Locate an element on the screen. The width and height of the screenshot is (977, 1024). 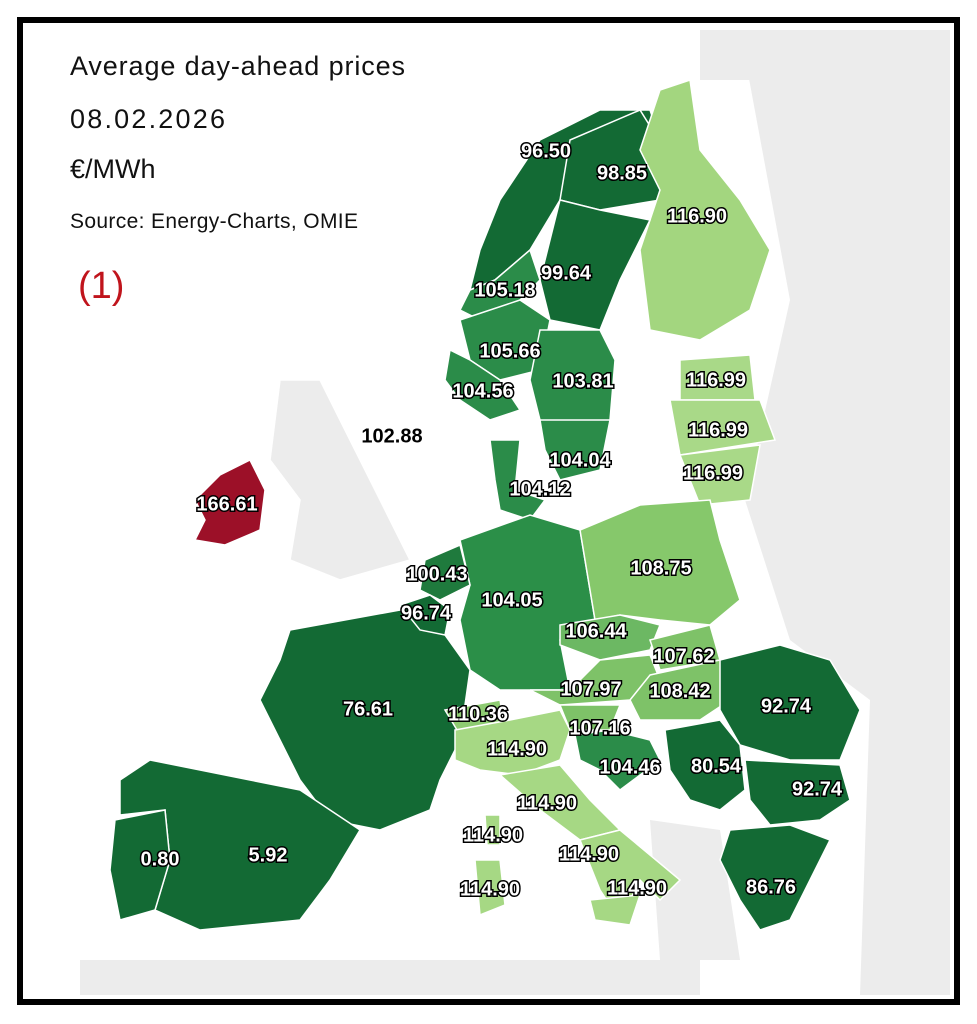
price-label: 103.81 is located at coordinates (582, 381).